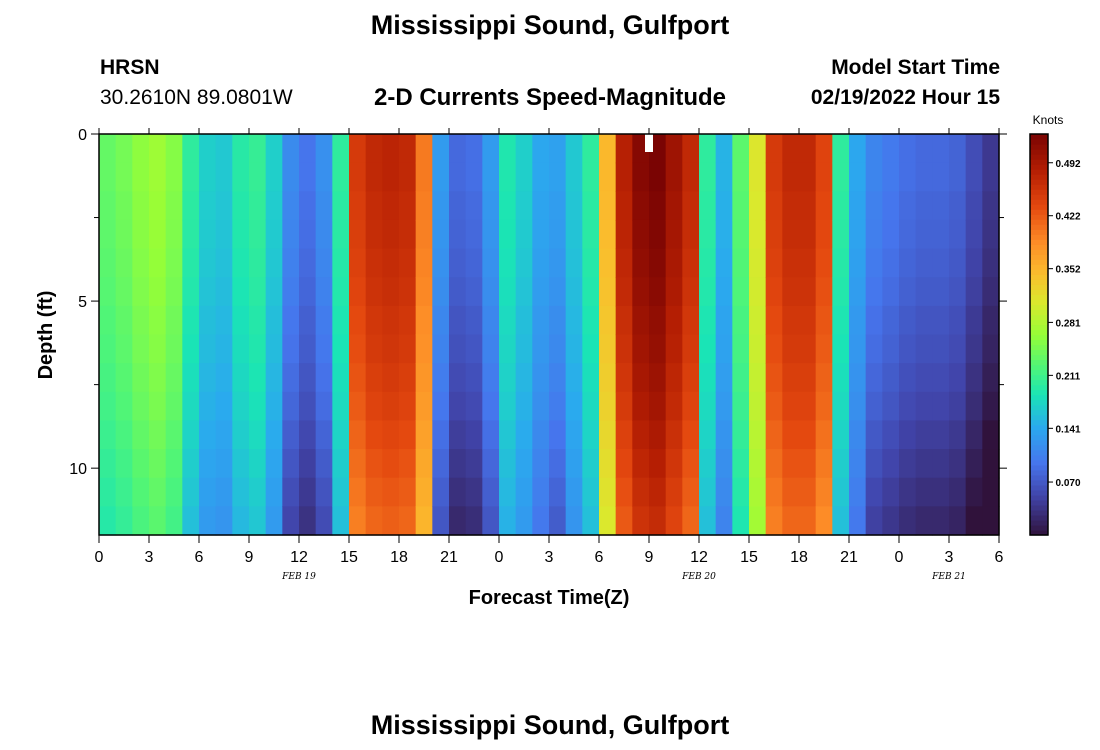 This screenshot has width=1100, height=750. I want to click on model-start-value: 02/19/2022 Hour 15, so click(905, 97).